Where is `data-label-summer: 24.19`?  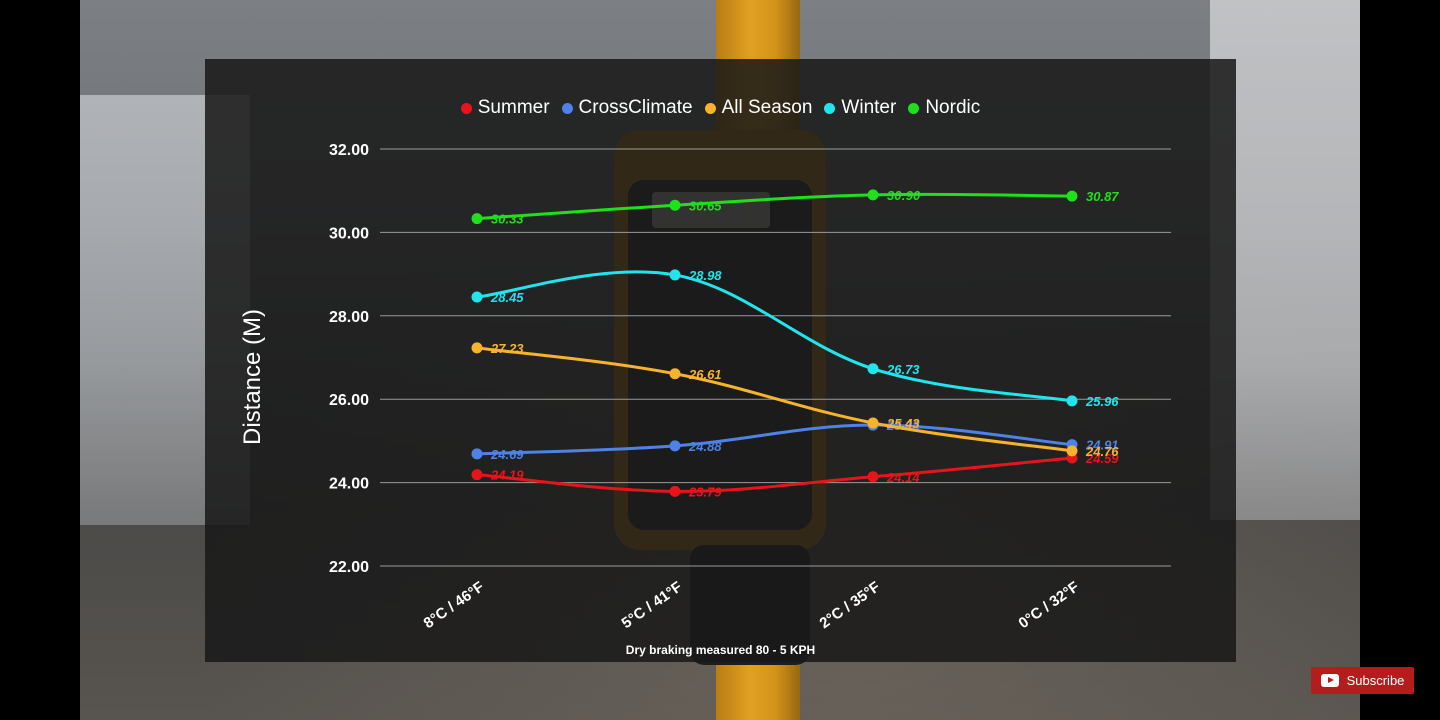
data-label-summer: 24.19 is located at coordinates (507, 475).